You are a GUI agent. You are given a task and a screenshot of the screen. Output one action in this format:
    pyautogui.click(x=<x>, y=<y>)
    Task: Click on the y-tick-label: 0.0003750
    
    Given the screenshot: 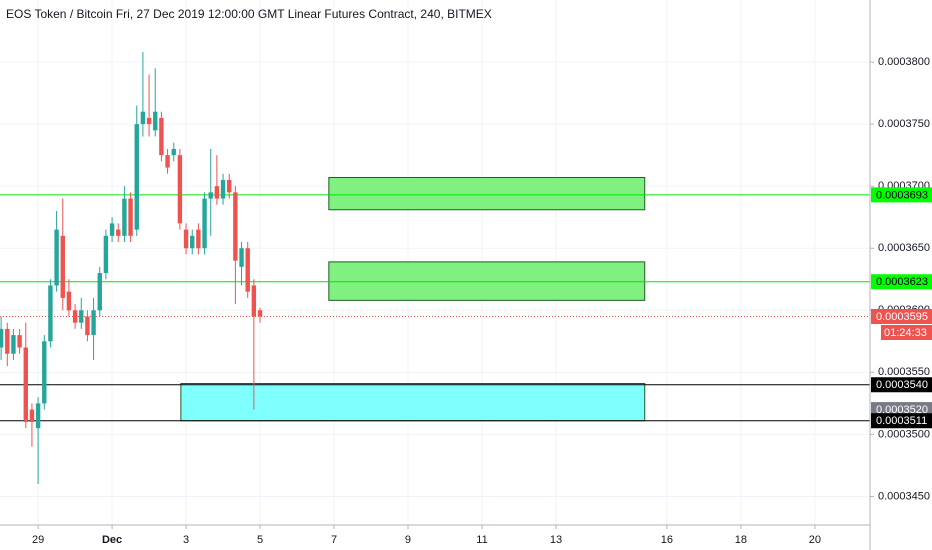 What is the action you would take?
    pyautogui.click(x=904, y=124)
    